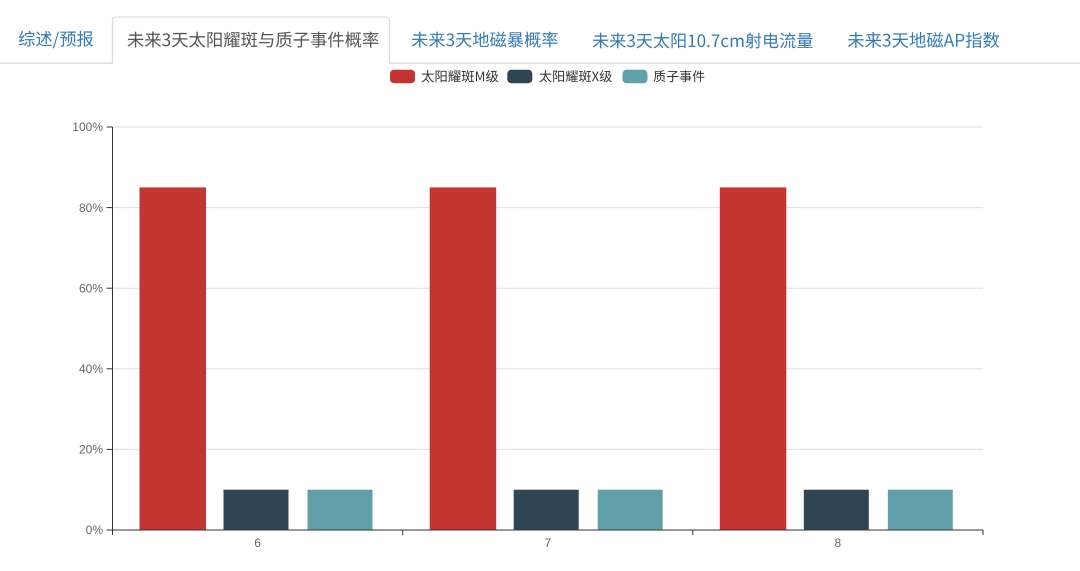 This screenshot has height=571, width=1080. What do you see at coordinates (91, 208) in the screenshot?
I see `svg-text: 80%` at bounding box center [91, 208].